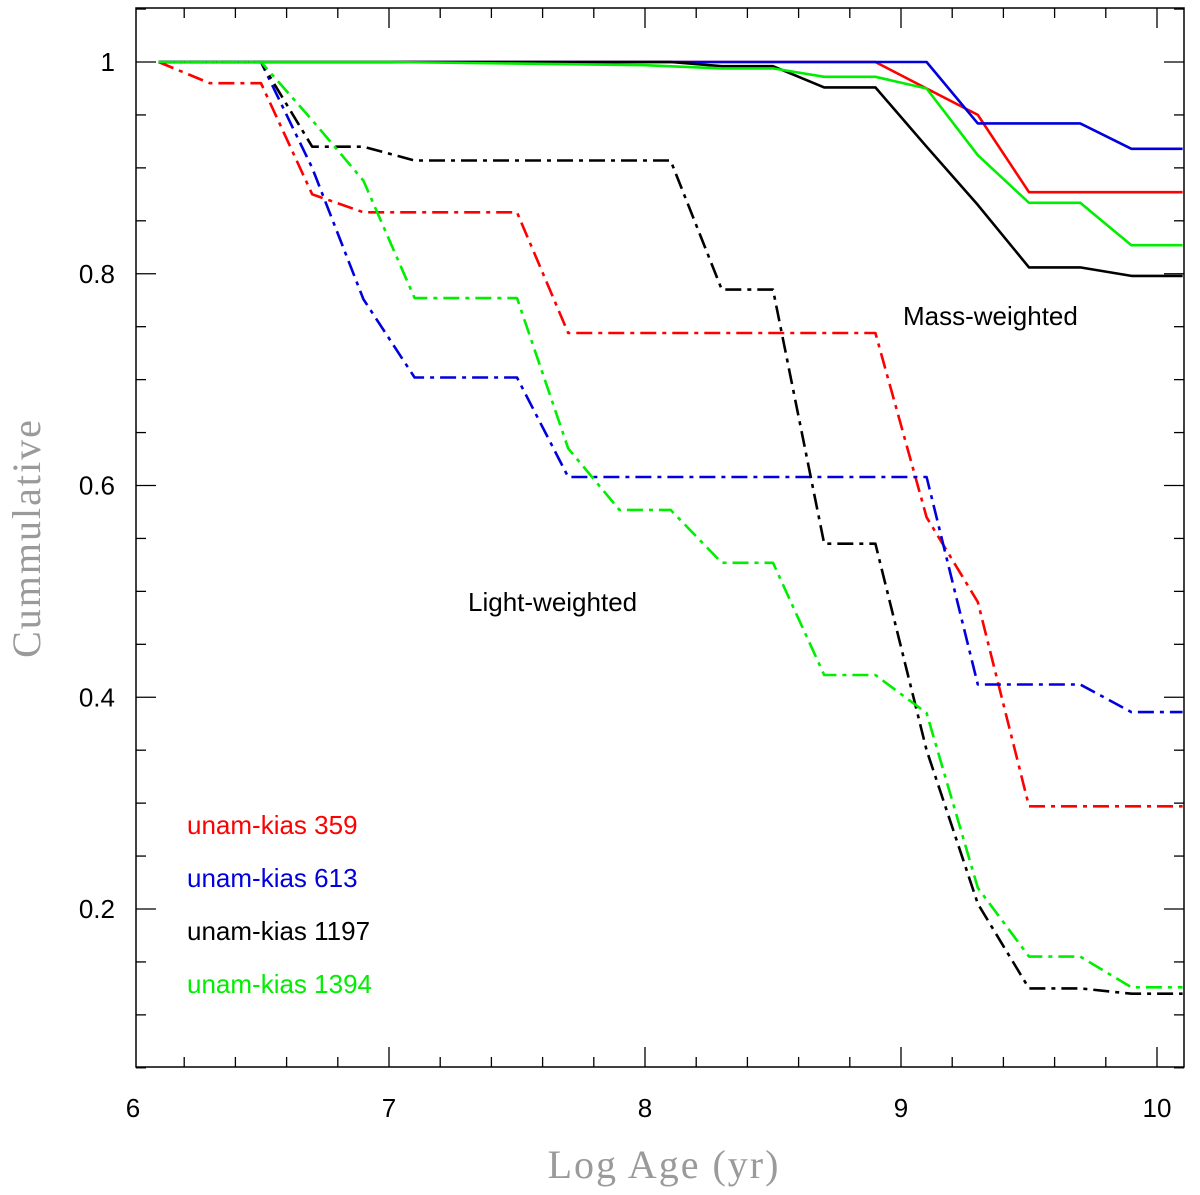 The width and height of the screenshot is (1200, 1195). What do you see at coordinates (97, 486) in the screenshot?
I see `y-tick-label: 0.6` at bounding box center [97, 486].